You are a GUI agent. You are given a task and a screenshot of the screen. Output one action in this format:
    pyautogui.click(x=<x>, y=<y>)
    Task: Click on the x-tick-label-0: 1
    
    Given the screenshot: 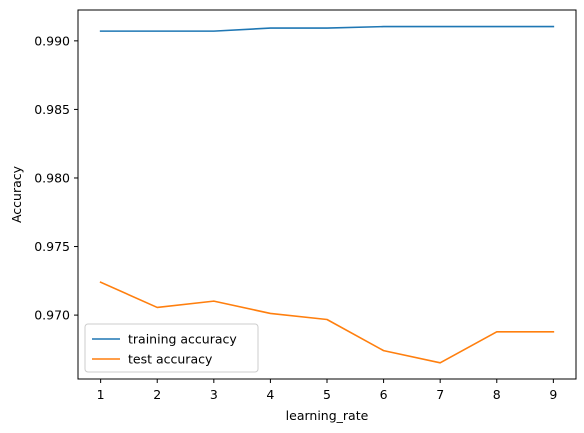 What is the action you would take?
    pyautogui.click(x=101, y=394)
    